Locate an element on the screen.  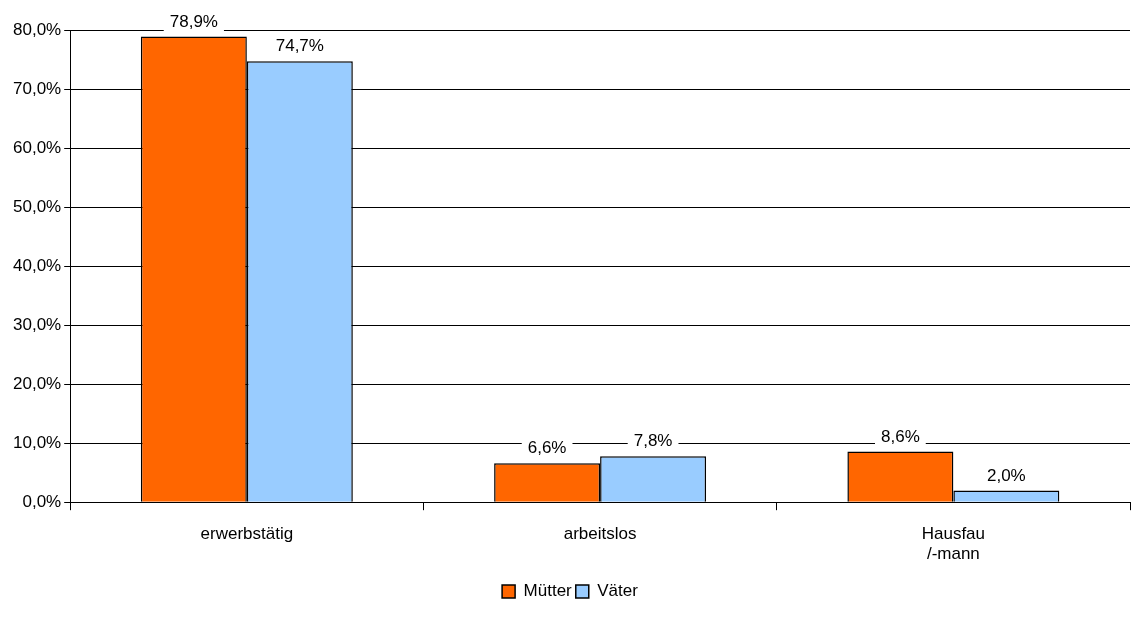
data-label: 8,6% is located at coordinates (900, 436).